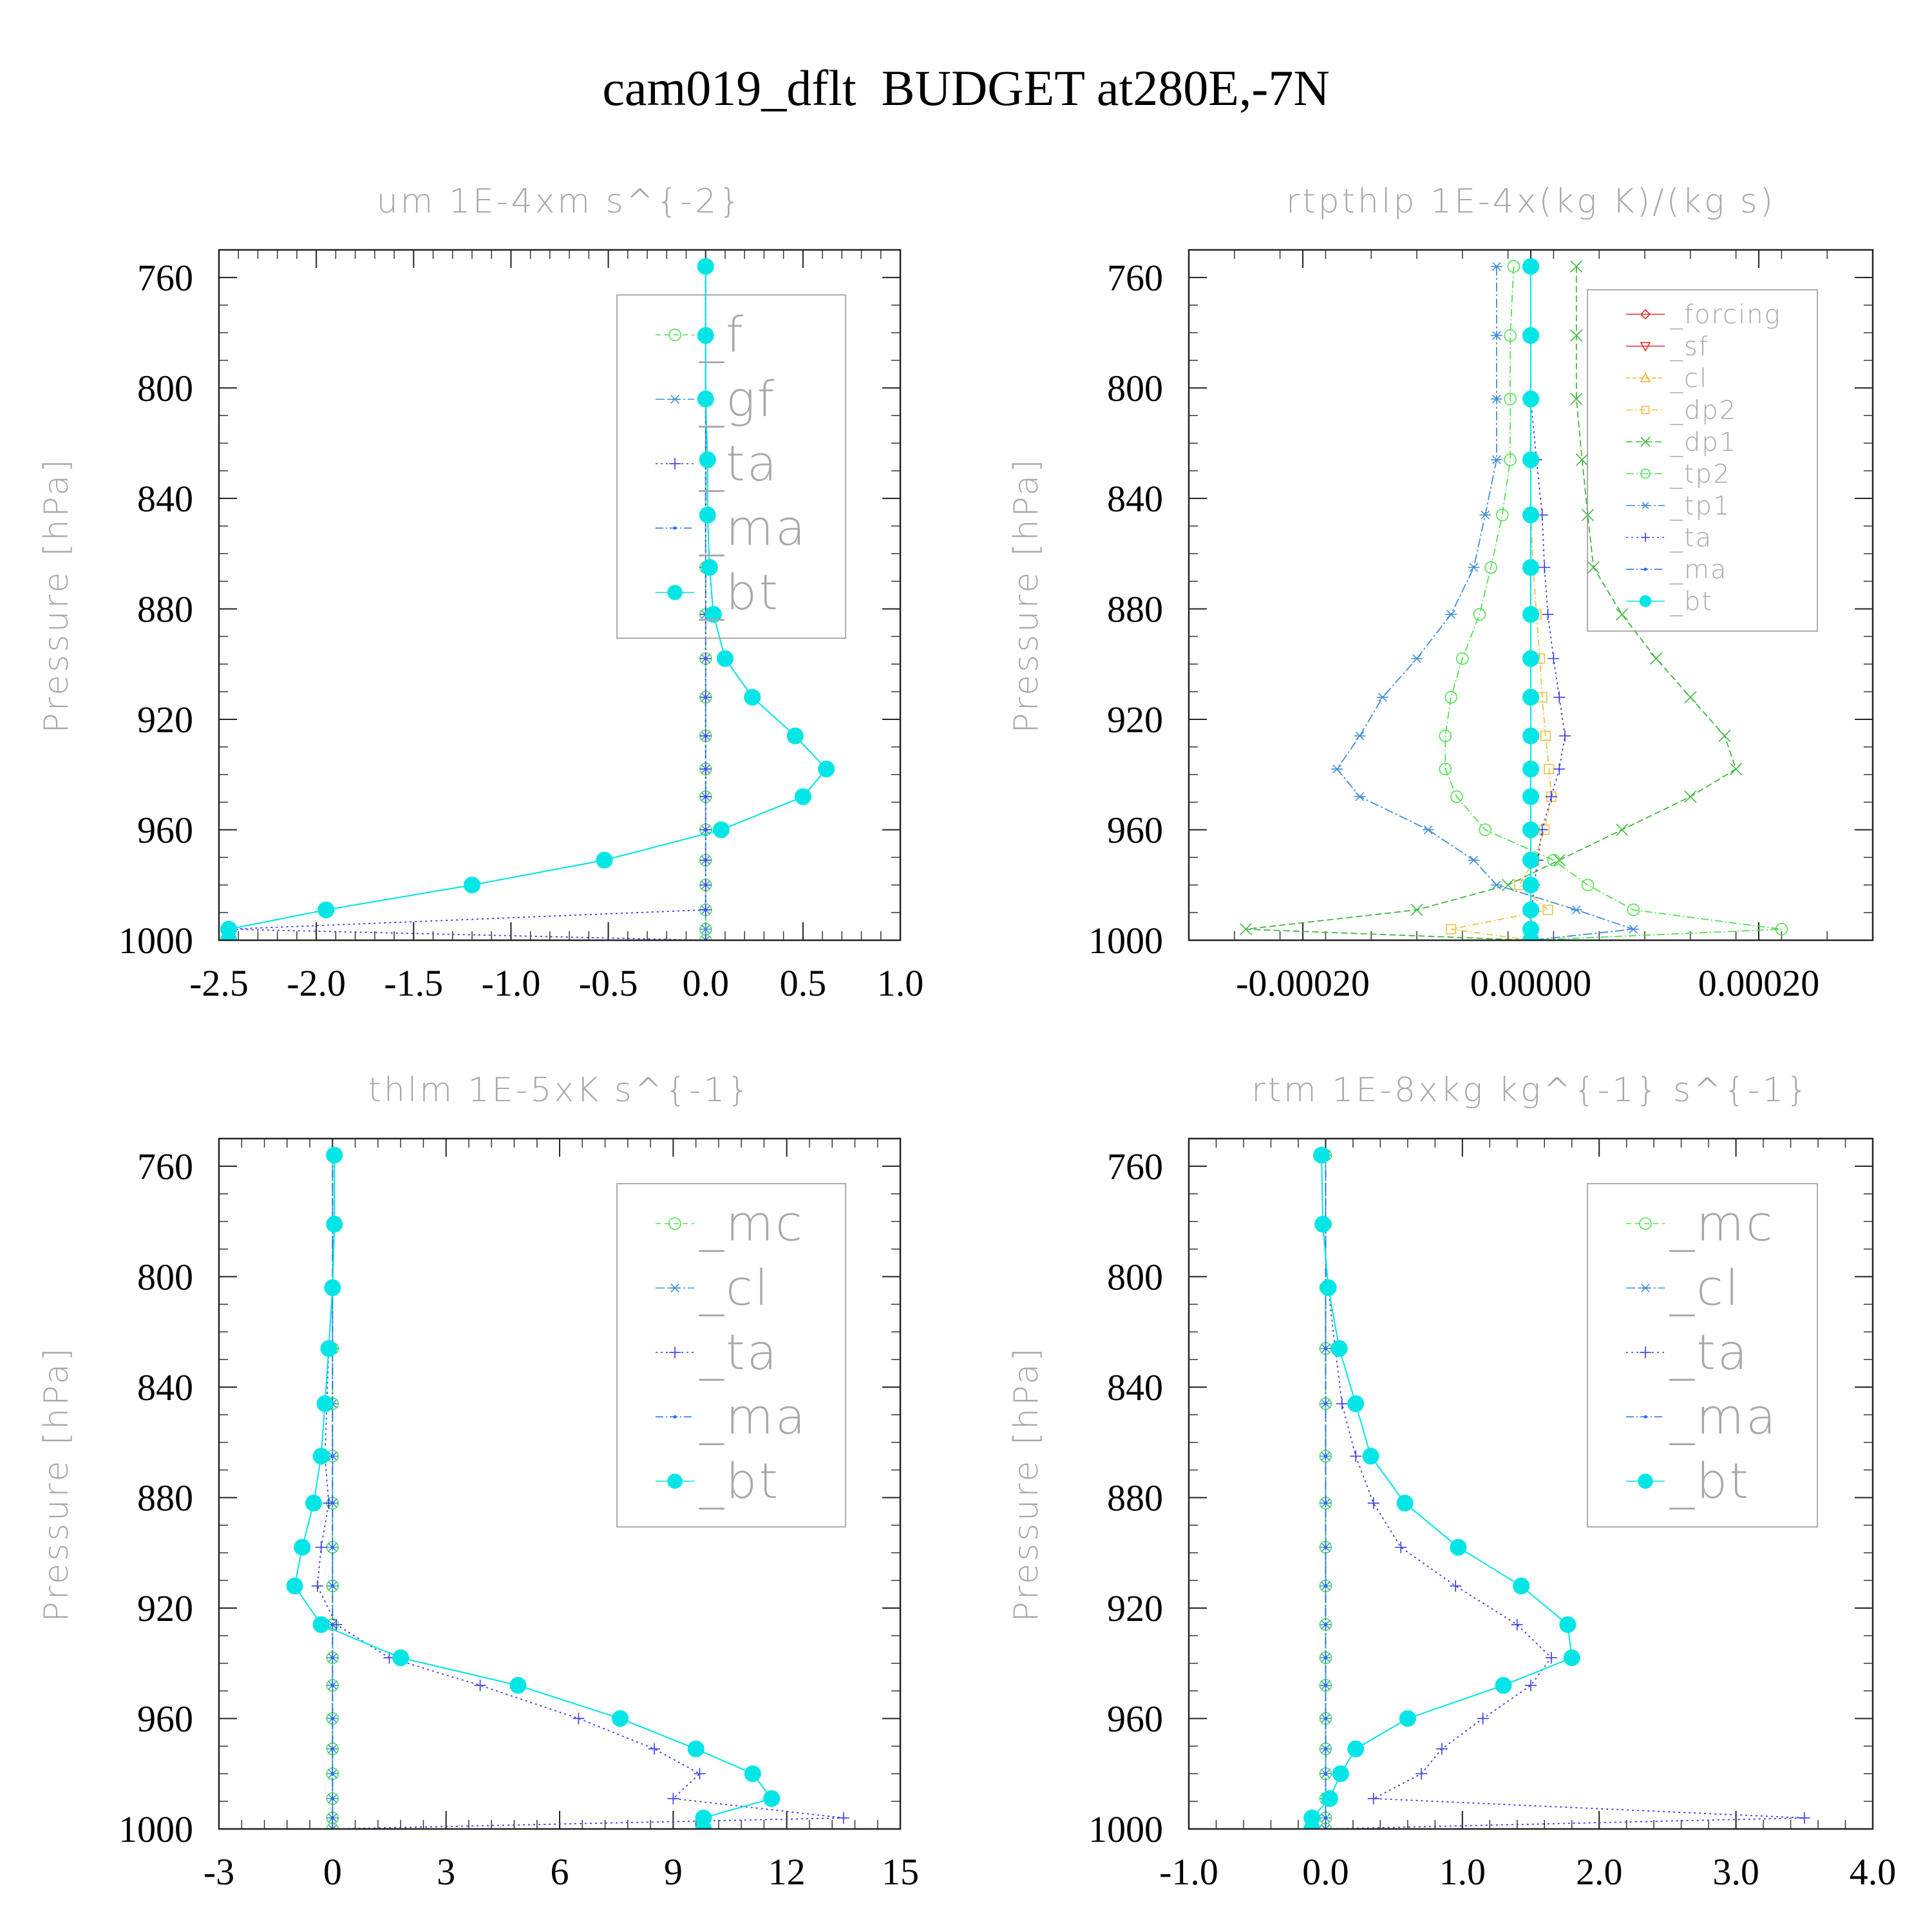 The height and width of the screenshot is (1932, 1932). I want to click on series-line-ta, so click(467, 603).